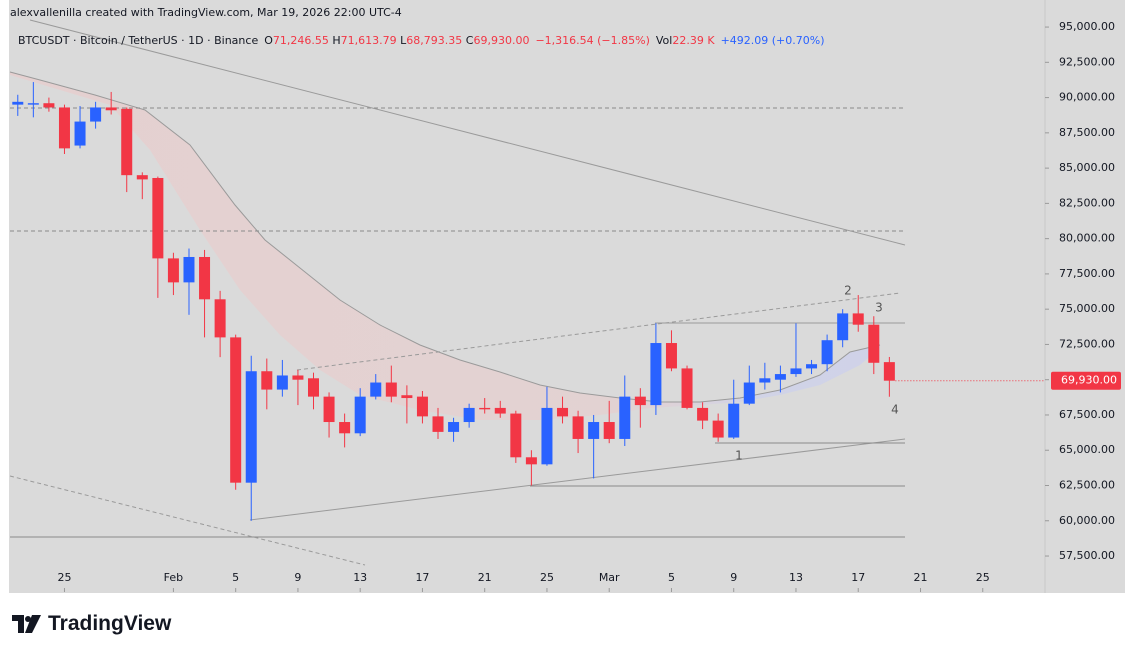 This screenshot has height=654, width=1135. Describe the element at coordinates (1087, 343) in the screenshot. I see `y-tick-label: 72,500.00` at that location.